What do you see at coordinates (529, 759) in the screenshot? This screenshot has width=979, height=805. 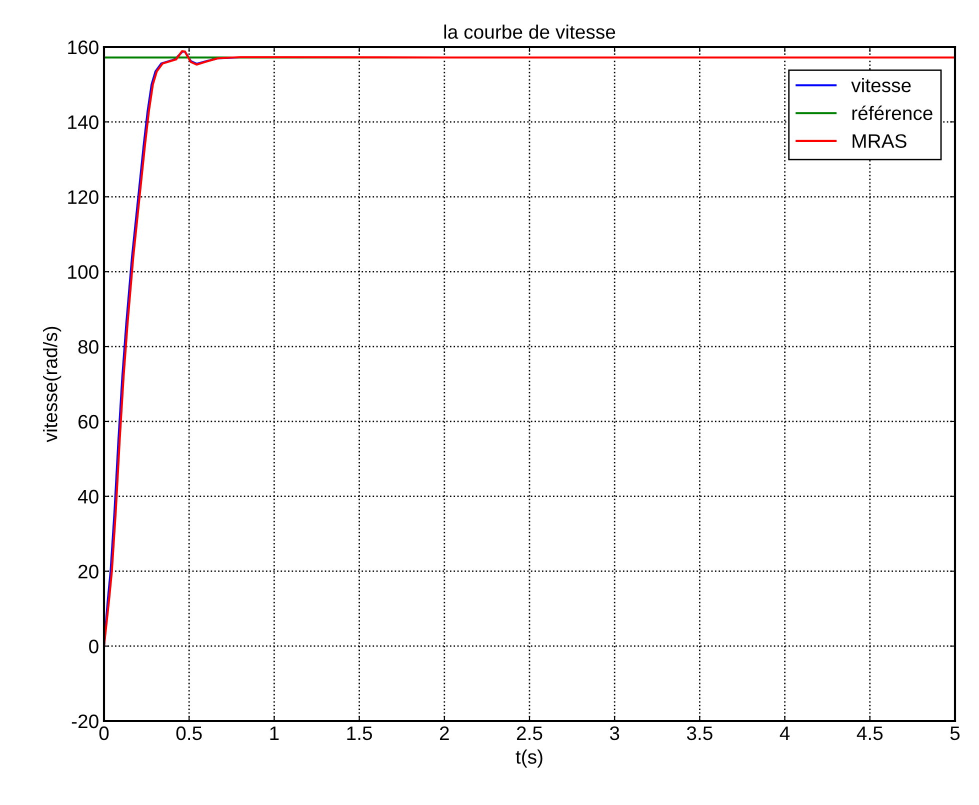 I see `x-axis-title: t(s)` at bounding box center [529, 759].